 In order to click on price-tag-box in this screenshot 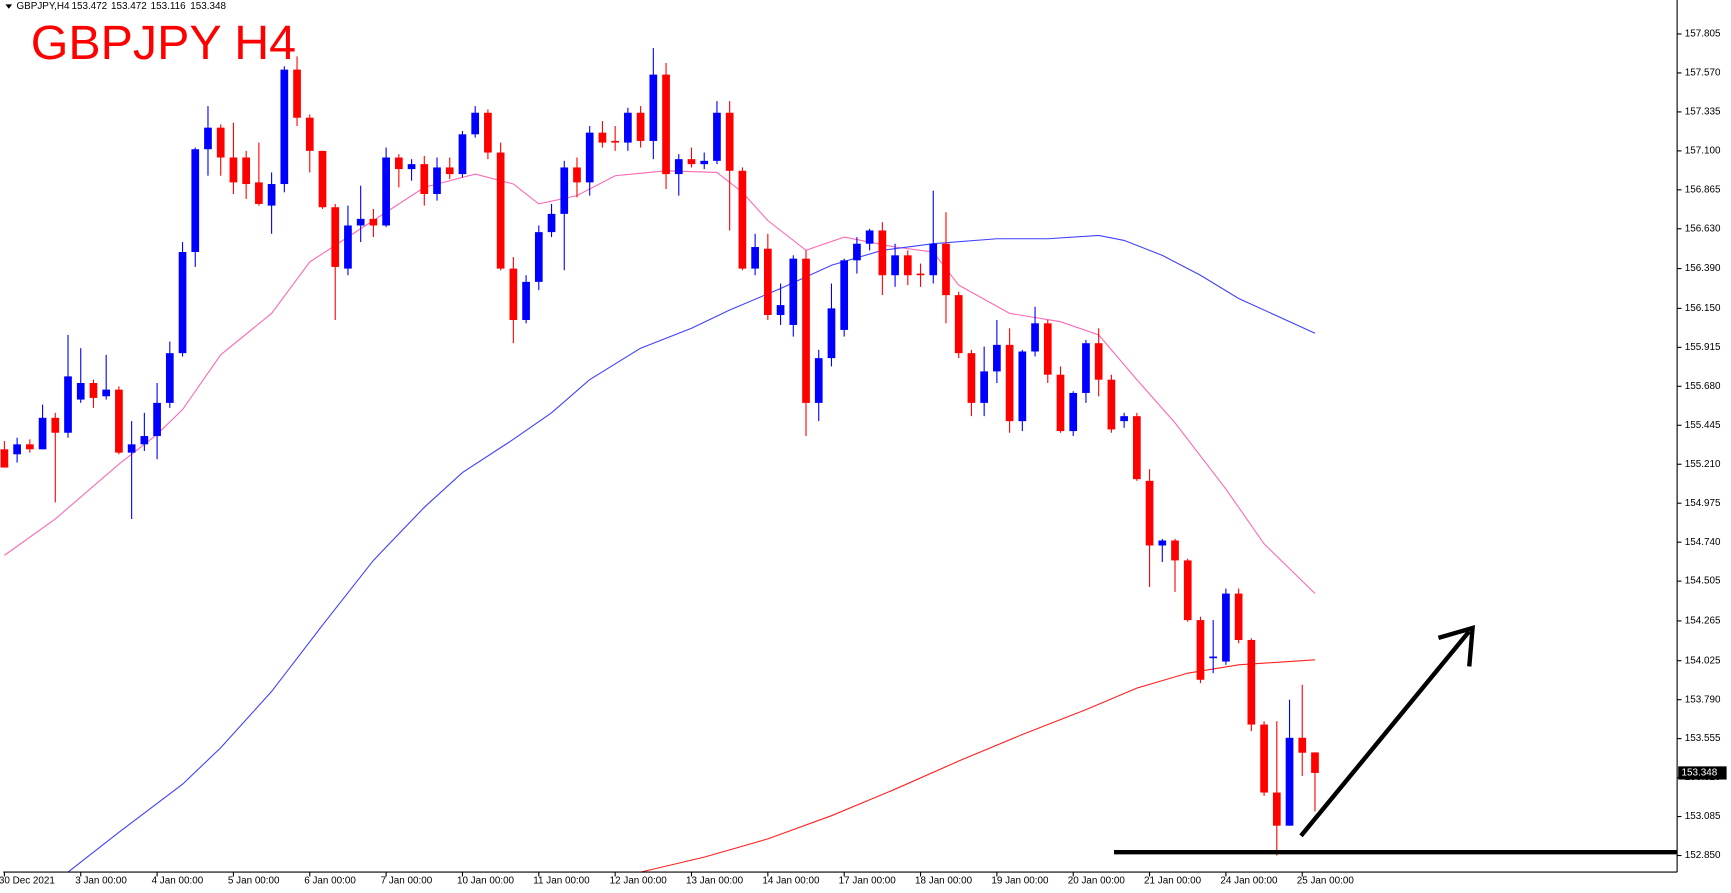, I will do `click(1702, 773)`.